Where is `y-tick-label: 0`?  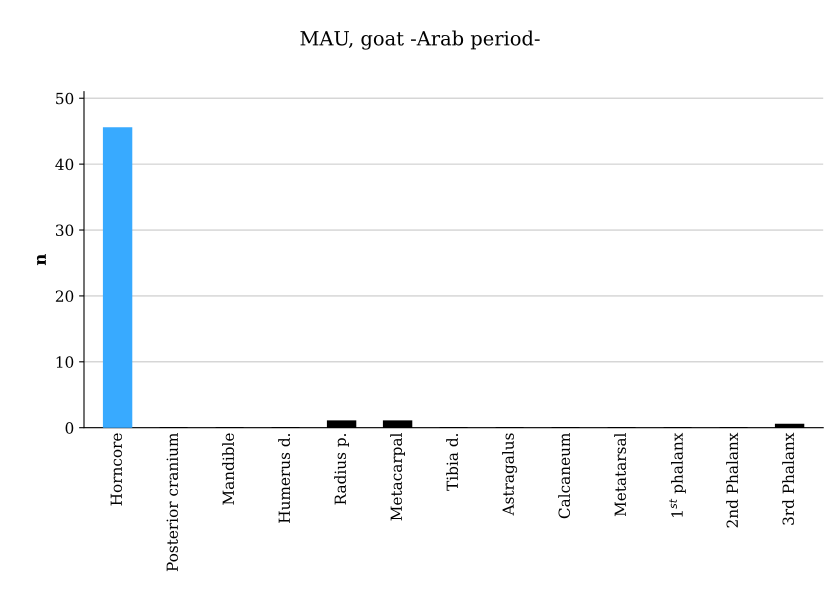
y-tick-label: 0 is located at coordinates (70, 428).